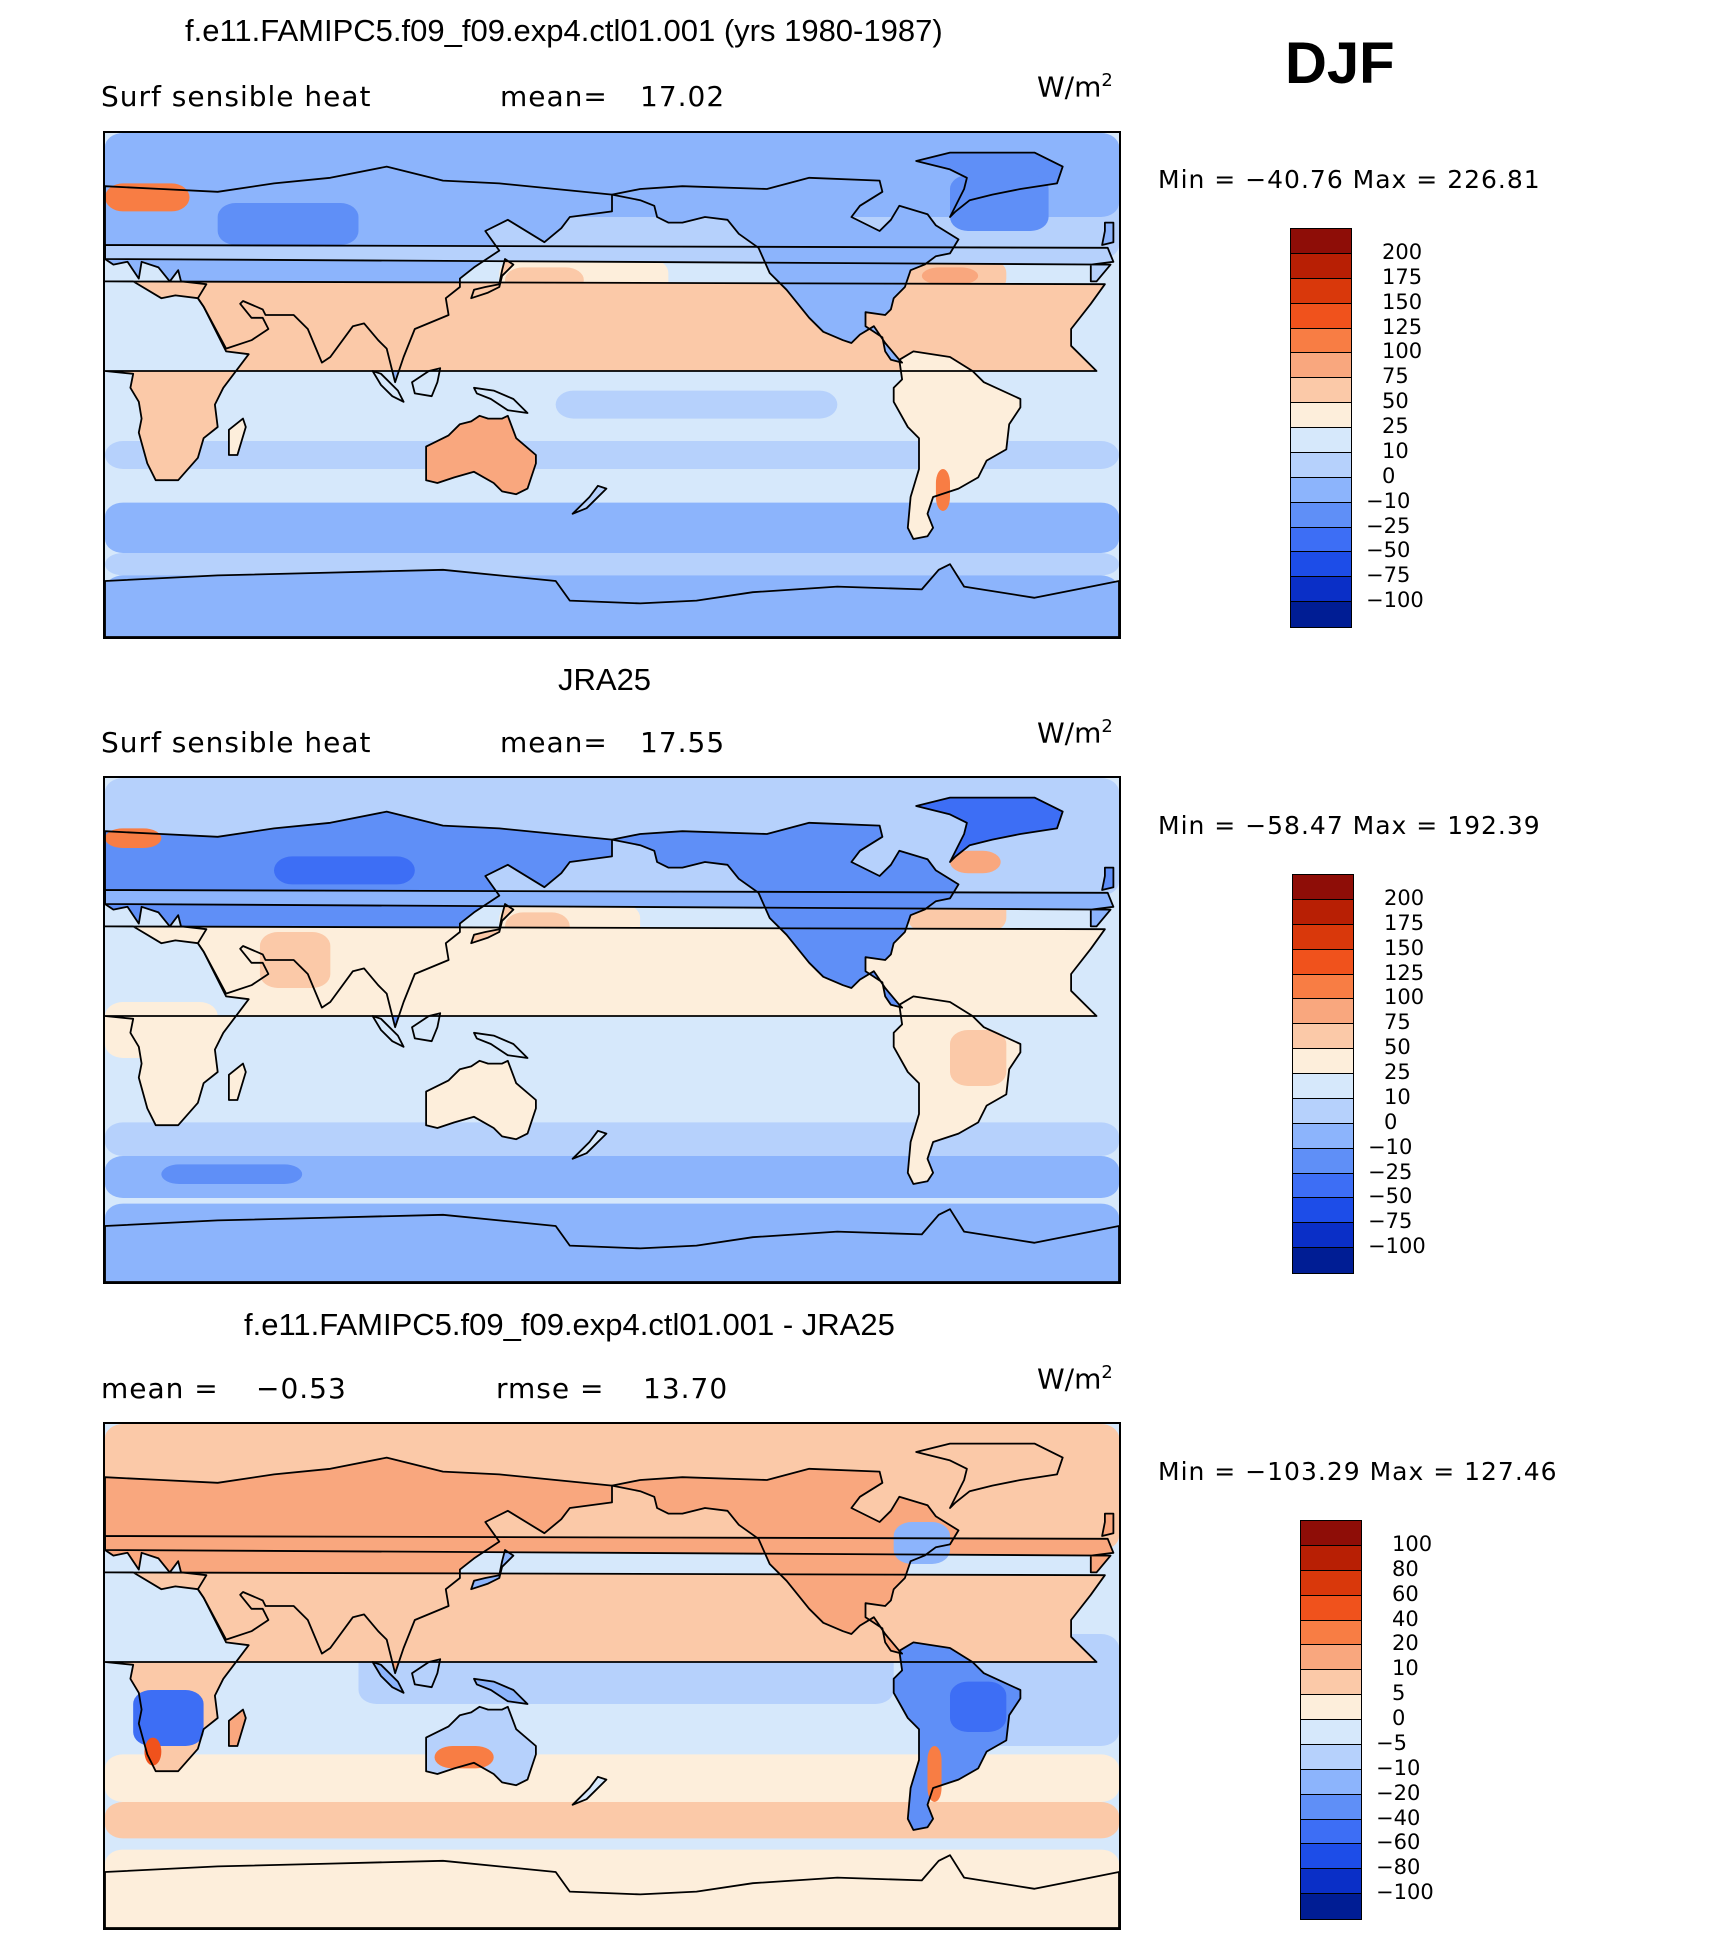  Describe the element at coordinates (1412, 1543) in the screenshot. I see `colorbar-tick-label: 100` at that location.